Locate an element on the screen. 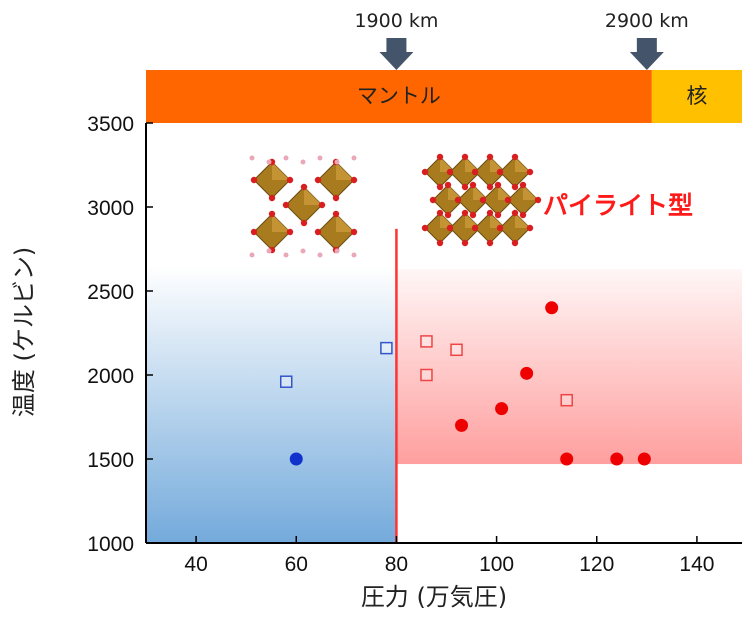  pyrite-type-annotation: パイライト型 is located at coordinates (618, 205).